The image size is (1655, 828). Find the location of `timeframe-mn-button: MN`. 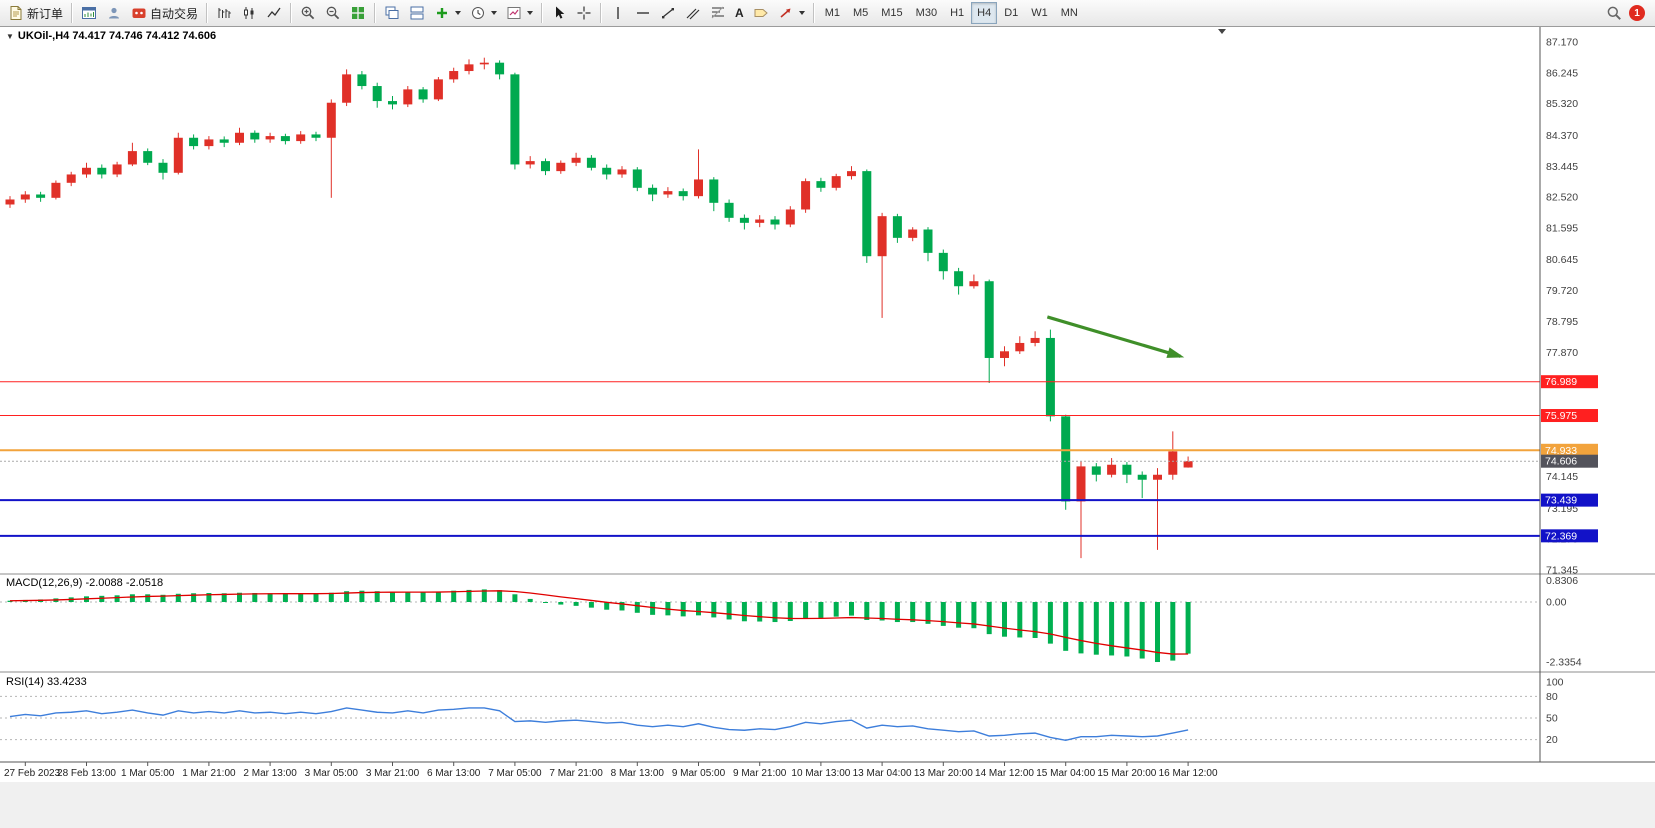

timeframe-mn-button: MN is located at coordinates (1069, 13).